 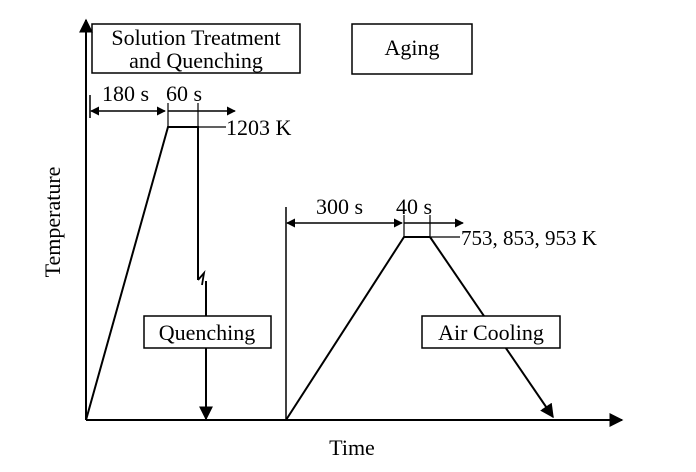 I want to click on solution-stage-box, so click(x=196, y=48).